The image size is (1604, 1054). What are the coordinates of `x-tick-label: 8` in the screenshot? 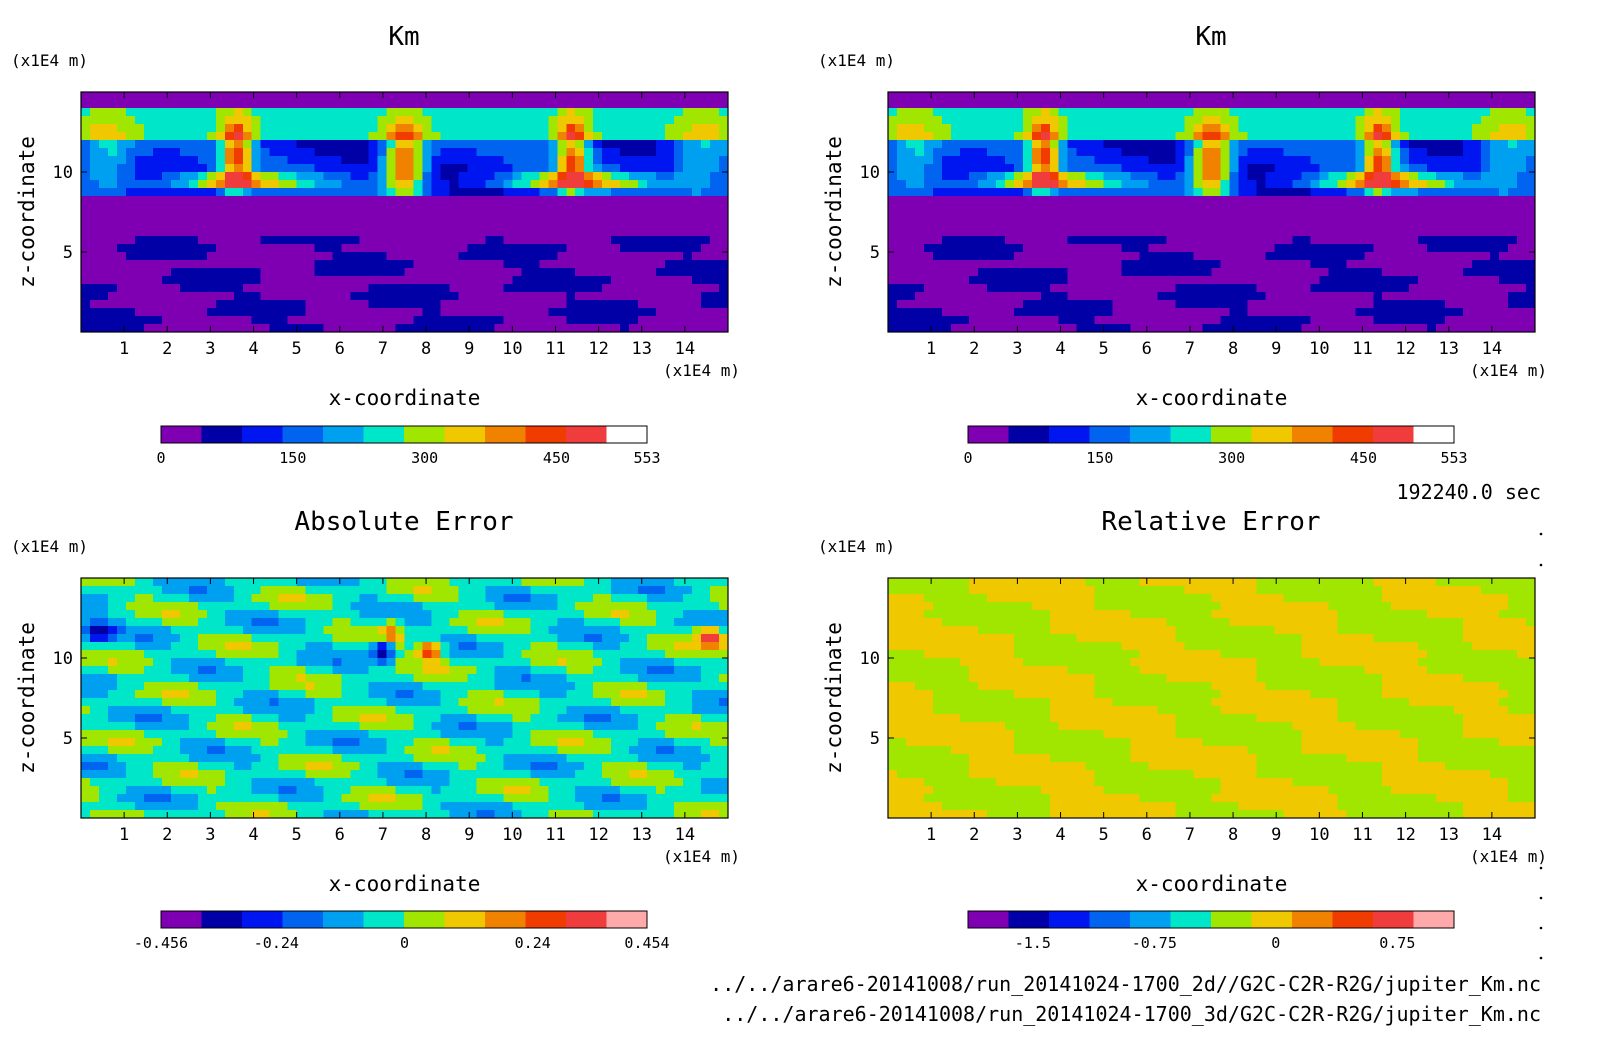 It's located at (426, 349).